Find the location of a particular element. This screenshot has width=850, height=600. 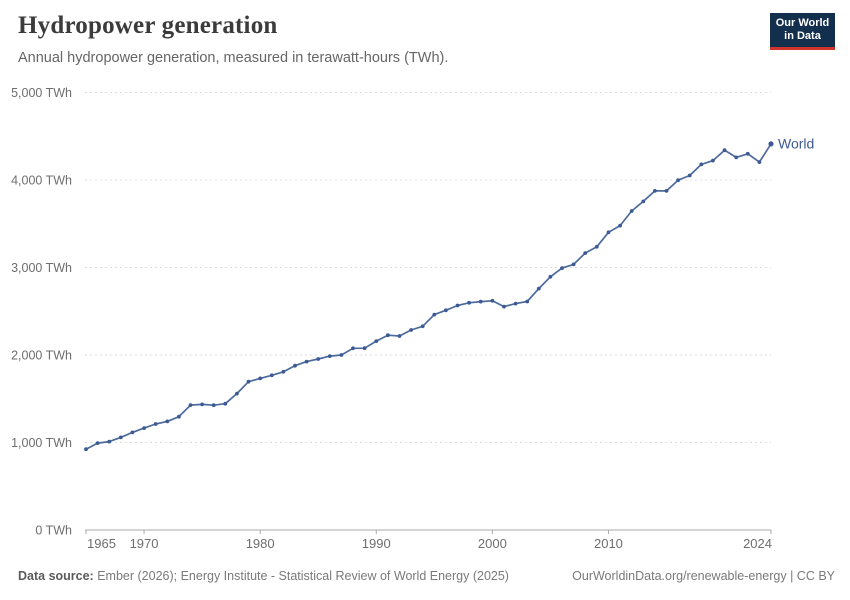

x-tick-label: 1970 is located at coordinates (144, 543).